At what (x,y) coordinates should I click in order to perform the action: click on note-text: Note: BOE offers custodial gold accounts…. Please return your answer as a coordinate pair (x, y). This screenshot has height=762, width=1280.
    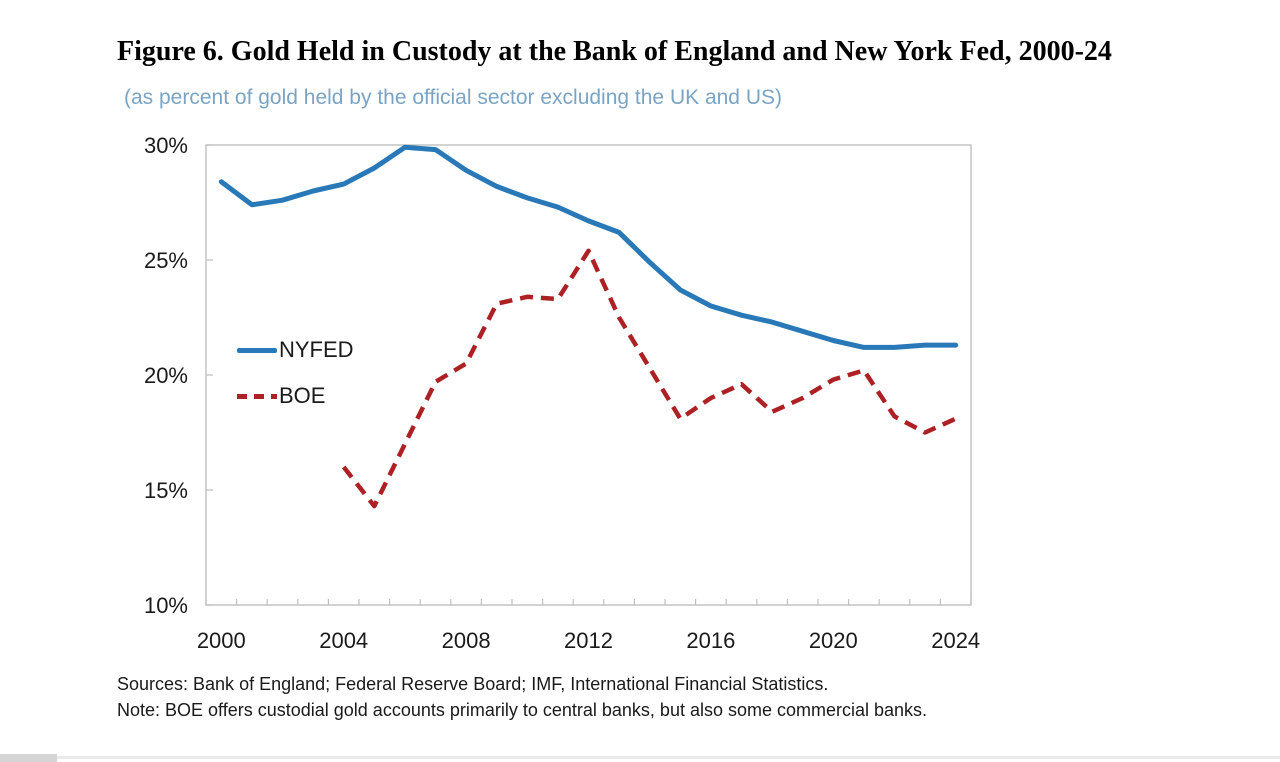
    Looking at the image, I should click on (522, 710).